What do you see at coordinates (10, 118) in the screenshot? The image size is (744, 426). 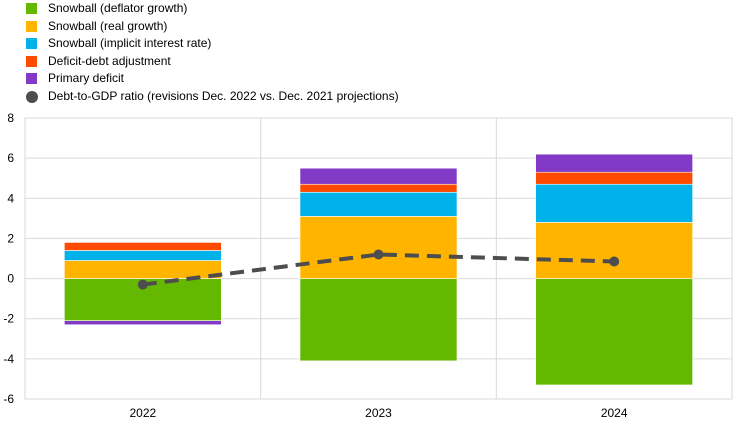 I see `y-tick-label: 8` at bounding box center [10, 118].